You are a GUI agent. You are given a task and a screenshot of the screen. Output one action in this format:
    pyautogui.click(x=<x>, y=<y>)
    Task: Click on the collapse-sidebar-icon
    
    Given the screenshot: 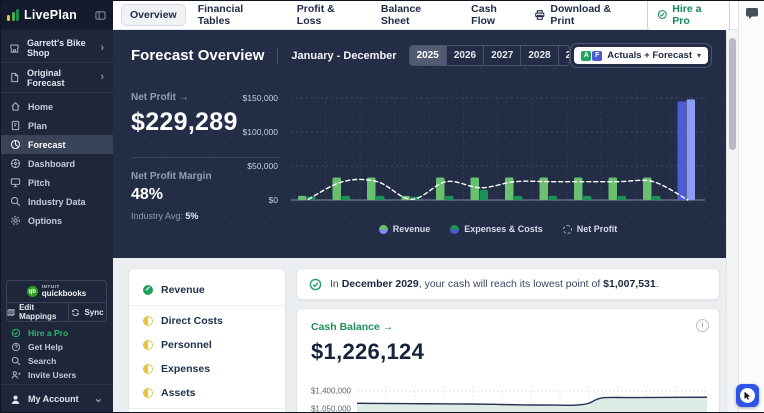 What is the action you would take?
    pyautogui.click(x=100, y=15)
    